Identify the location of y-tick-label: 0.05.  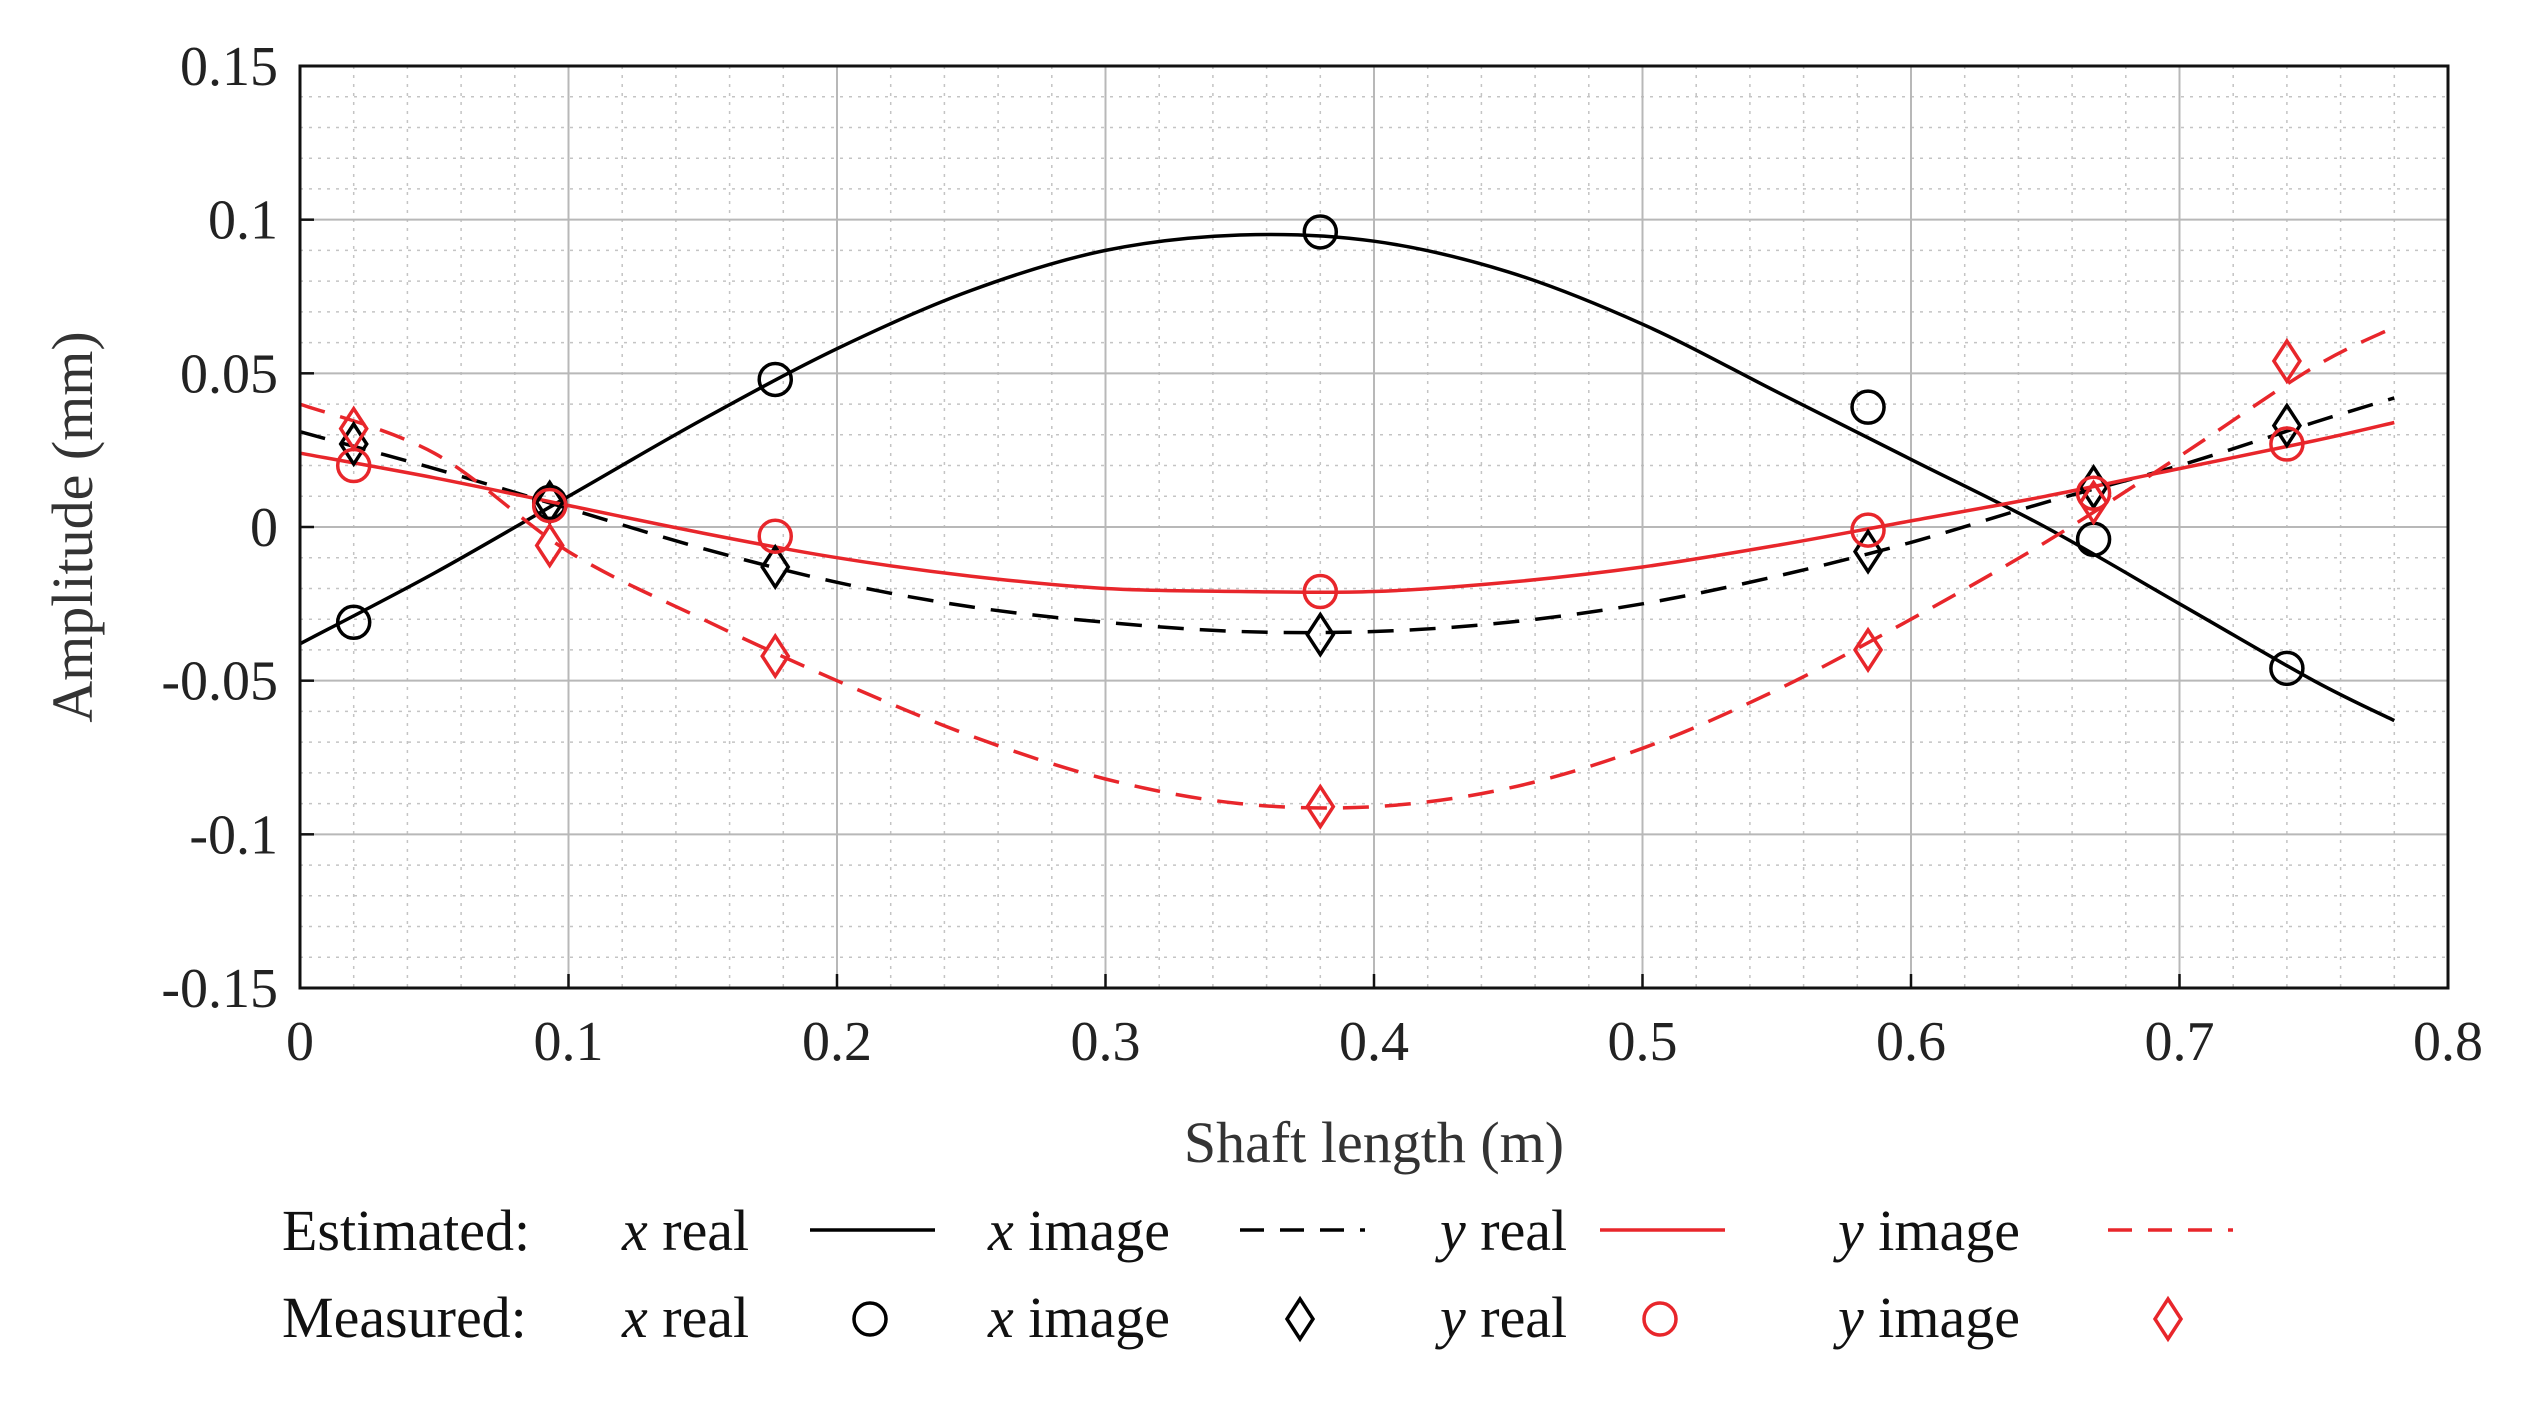
(229, 374).